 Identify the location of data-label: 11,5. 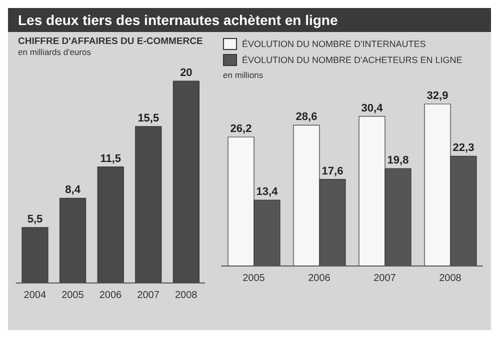
(111, 158).